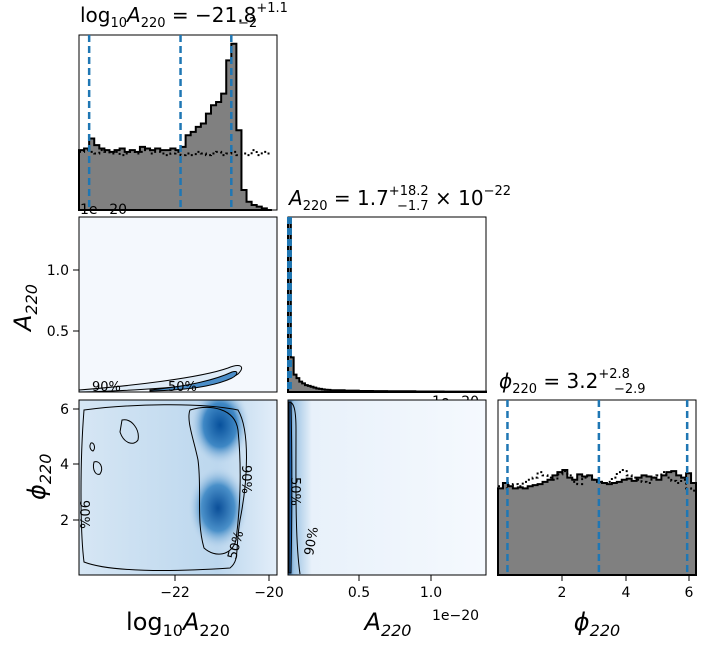 This screenshot has height=646, width=707. I want to click on y-tick-label: 2, so click(64, 521).